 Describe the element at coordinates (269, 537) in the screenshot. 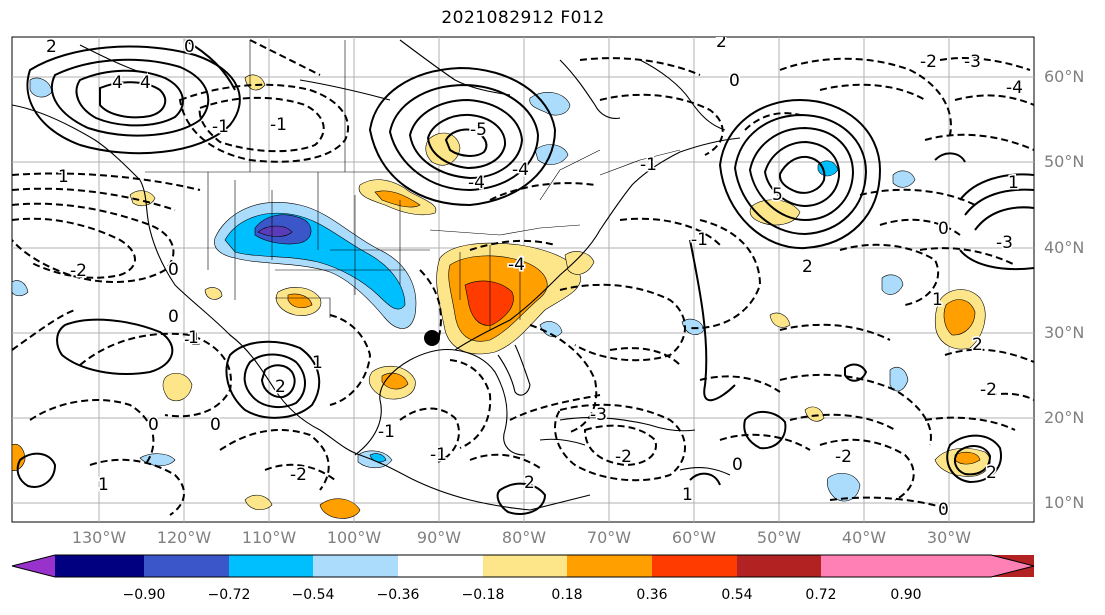

I see `lon-label-110w: 110°W` at that location.